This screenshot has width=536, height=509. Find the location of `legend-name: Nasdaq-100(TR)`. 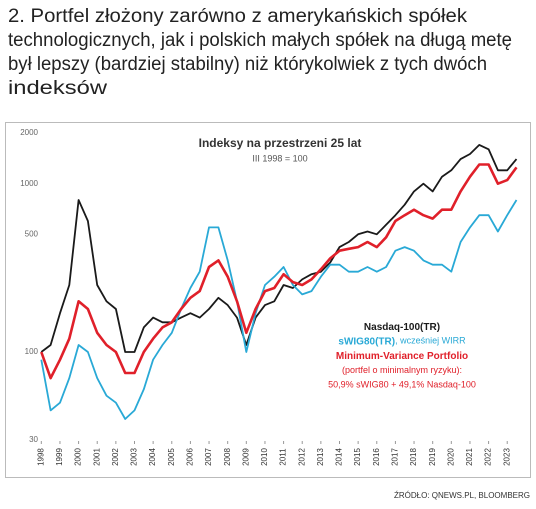

legend-name: Nasdaq-100(TR) is located at coordinates (402, 327).